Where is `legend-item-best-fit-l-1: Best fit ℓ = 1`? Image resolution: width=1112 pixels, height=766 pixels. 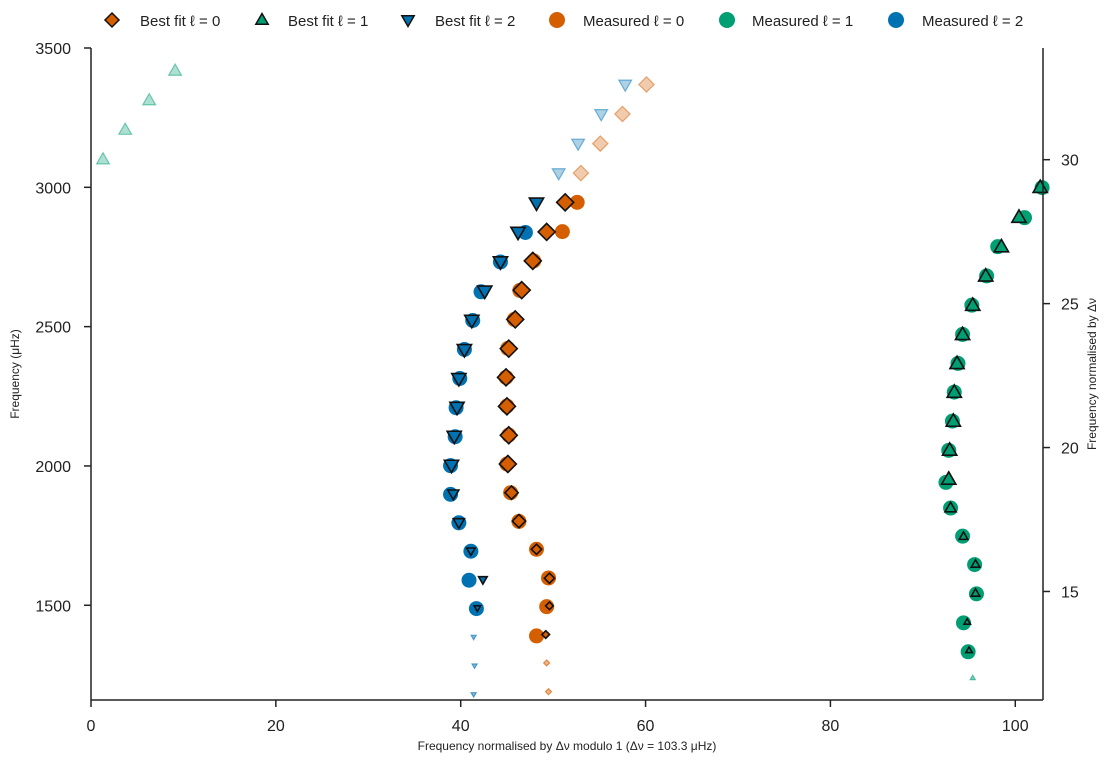
legend-item-best-fit-l-1: Best fit ℓ = 1 is located at coordinates (311, 20).